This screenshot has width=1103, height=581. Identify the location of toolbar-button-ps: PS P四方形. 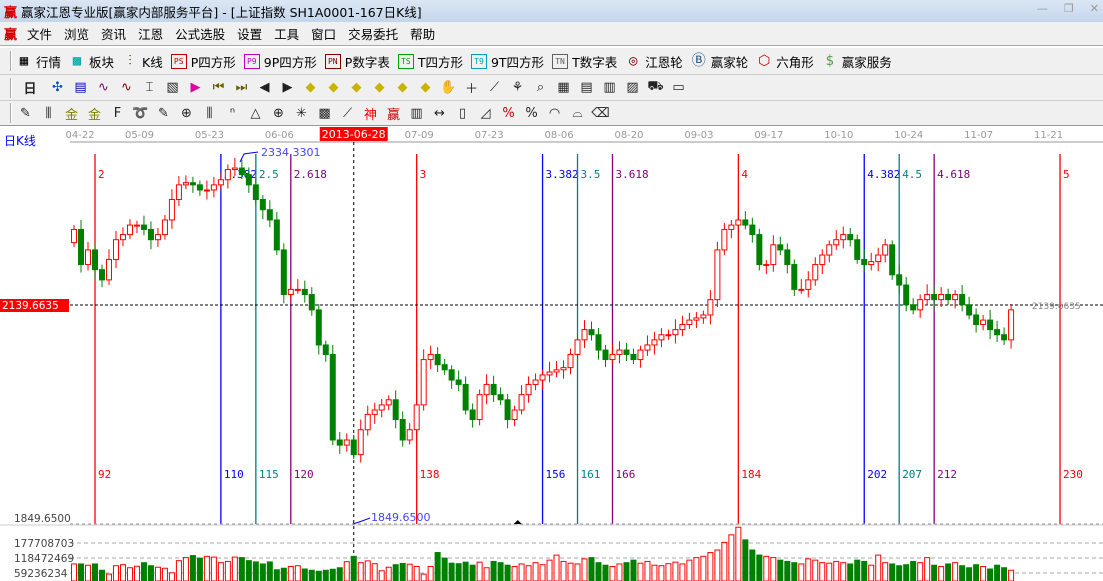
(203, 61).